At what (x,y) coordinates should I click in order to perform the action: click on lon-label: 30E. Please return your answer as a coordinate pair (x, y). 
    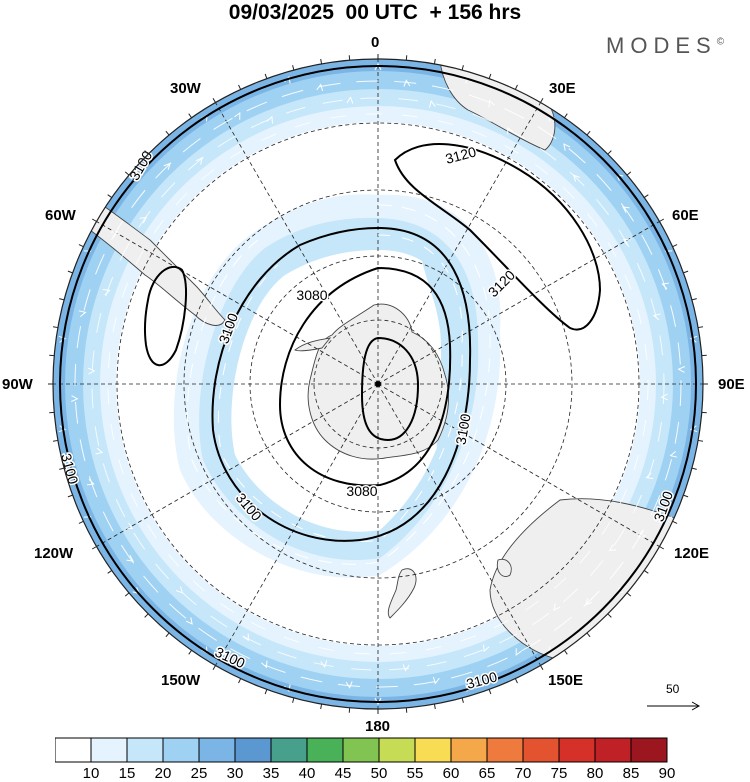
    Looking at the image, I should click on (562, 88).